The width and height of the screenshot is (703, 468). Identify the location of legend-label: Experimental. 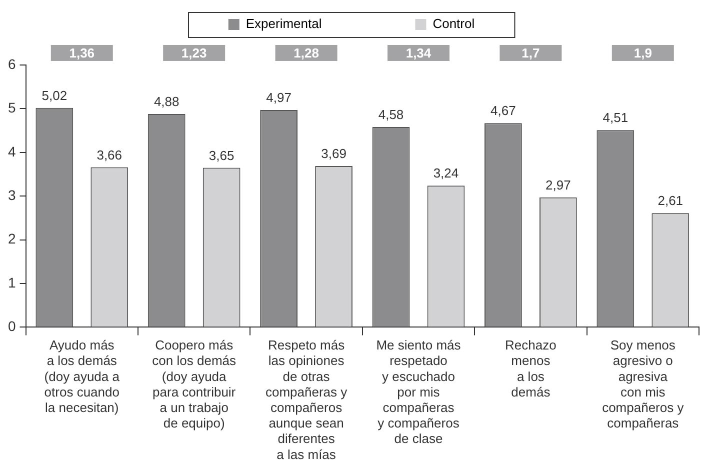
(324, 24).